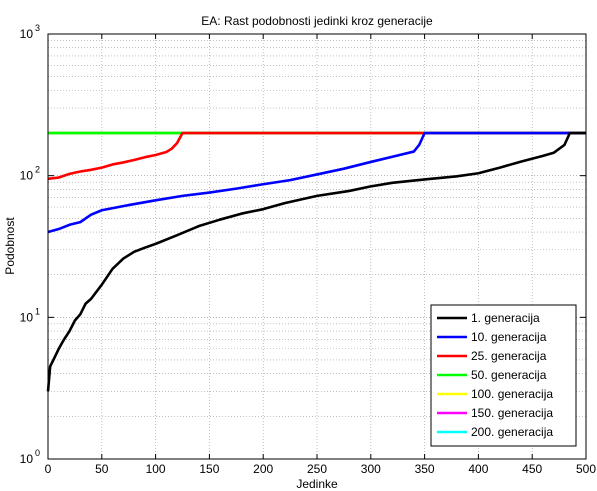  Describe the element at coordinates (532, 469) in the screenshot. I see `x-tick-label: 450` at that location.